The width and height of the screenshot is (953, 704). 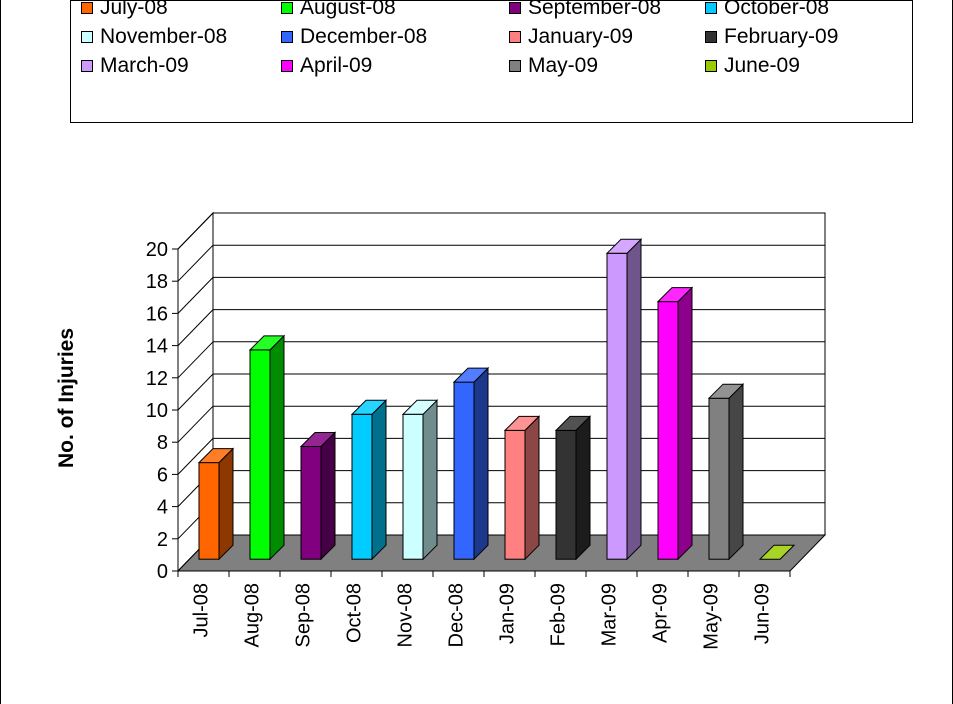 What do you see at coordinates (157, 314) in the screenshot?
I see `y-tick-label: 16` at bounding box center [157, 314].